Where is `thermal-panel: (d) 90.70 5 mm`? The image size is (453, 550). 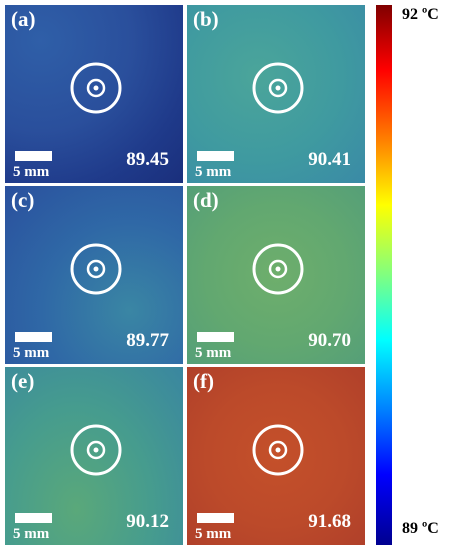
thermal-panel: (d) 90.70 5 mm is located at coordinates (276, 275).